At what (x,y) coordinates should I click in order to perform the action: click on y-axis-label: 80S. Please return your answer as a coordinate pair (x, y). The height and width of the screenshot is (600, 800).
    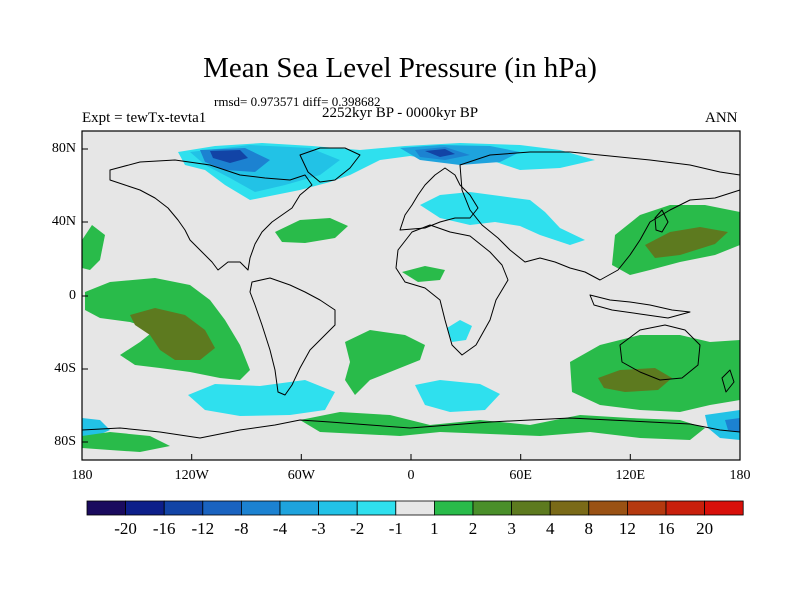
    Looking at the image, I should click on (65, 441).